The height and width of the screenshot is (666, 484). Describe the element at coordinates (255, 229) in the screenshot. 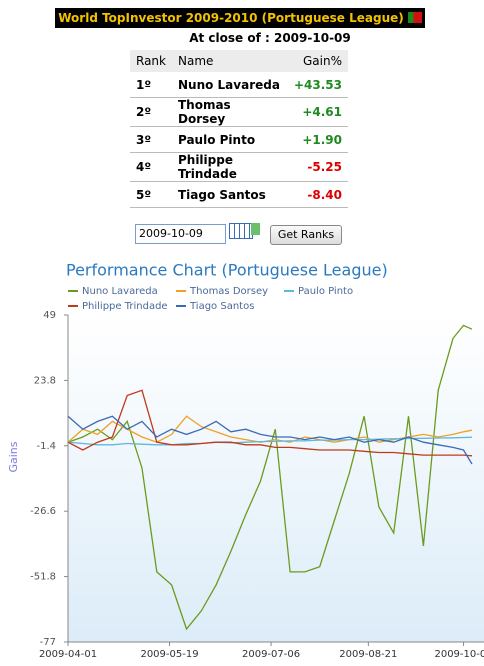

I see `calendar-dropdown` at that location.